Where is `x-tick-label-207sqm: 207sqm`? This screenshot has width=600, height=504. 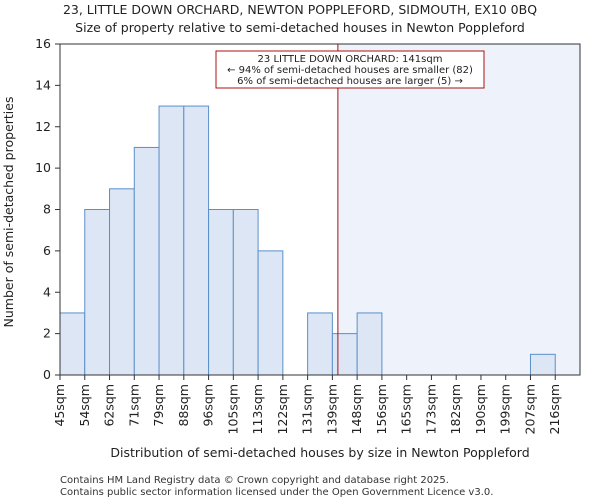 x-tick-label-207sqm: 207sqm is located at coordinates (529, 409).